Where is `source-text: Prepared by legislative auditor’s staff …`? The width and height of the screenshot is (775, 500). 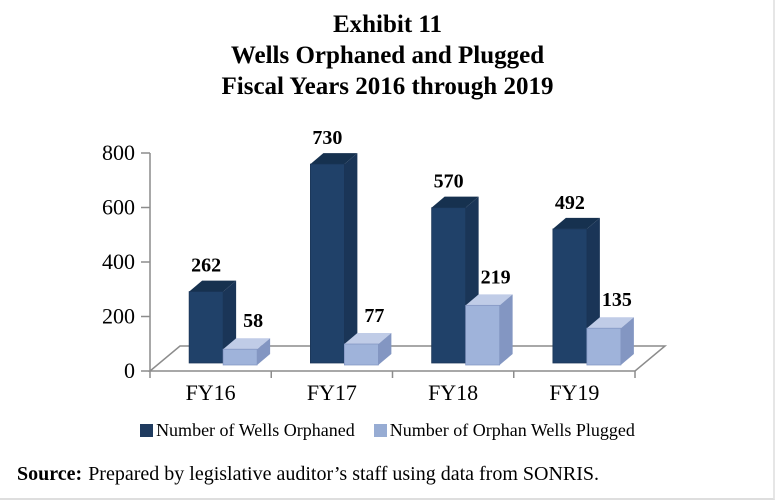
source-text: Prepared by legislative auditor’s staff … is located at coordinates (344, 474).